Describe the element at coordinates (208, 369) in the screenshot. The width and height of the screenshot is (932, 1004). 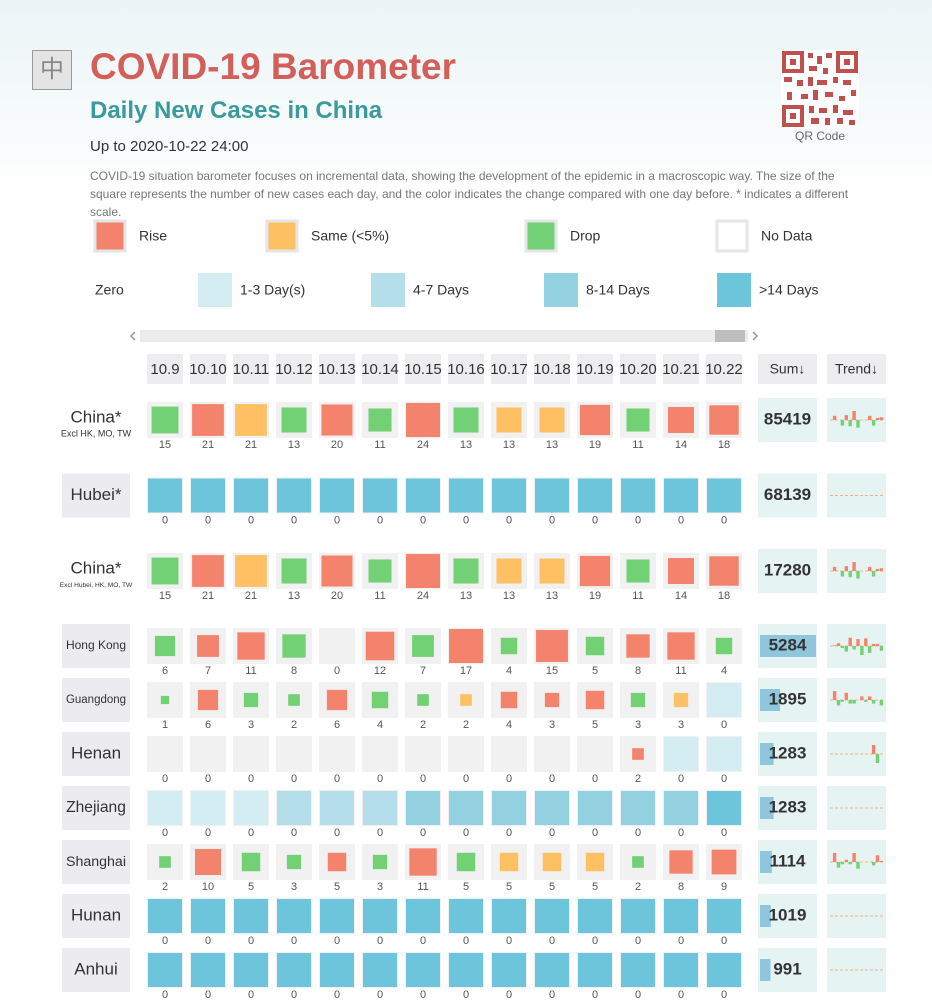
I see `date-header: 10.10` at that location.